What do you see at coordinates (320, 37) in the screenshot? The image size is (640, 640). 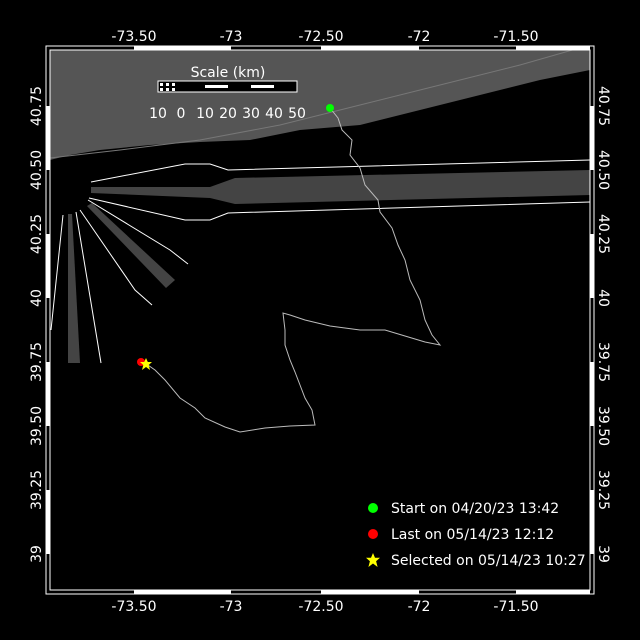 I see `lon-tick-label-top: -72.50` at bounding box center [320, 37].